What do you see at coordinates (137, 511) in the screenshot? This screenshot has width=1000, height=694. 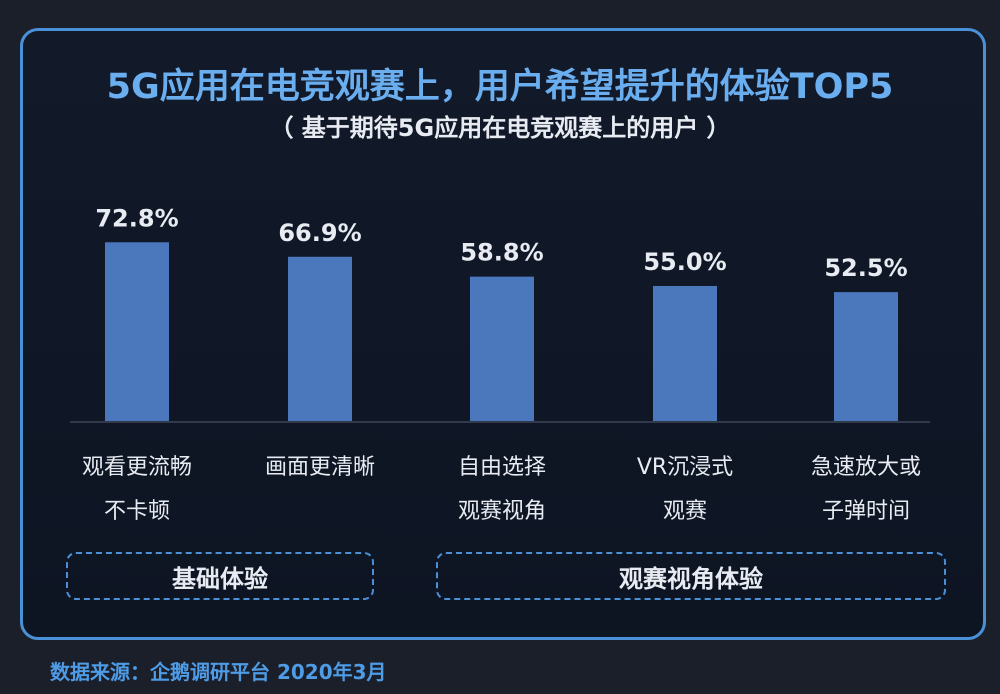 I see `category-label-1-line-2: 不卡顿` at bounding box center [137, 511].